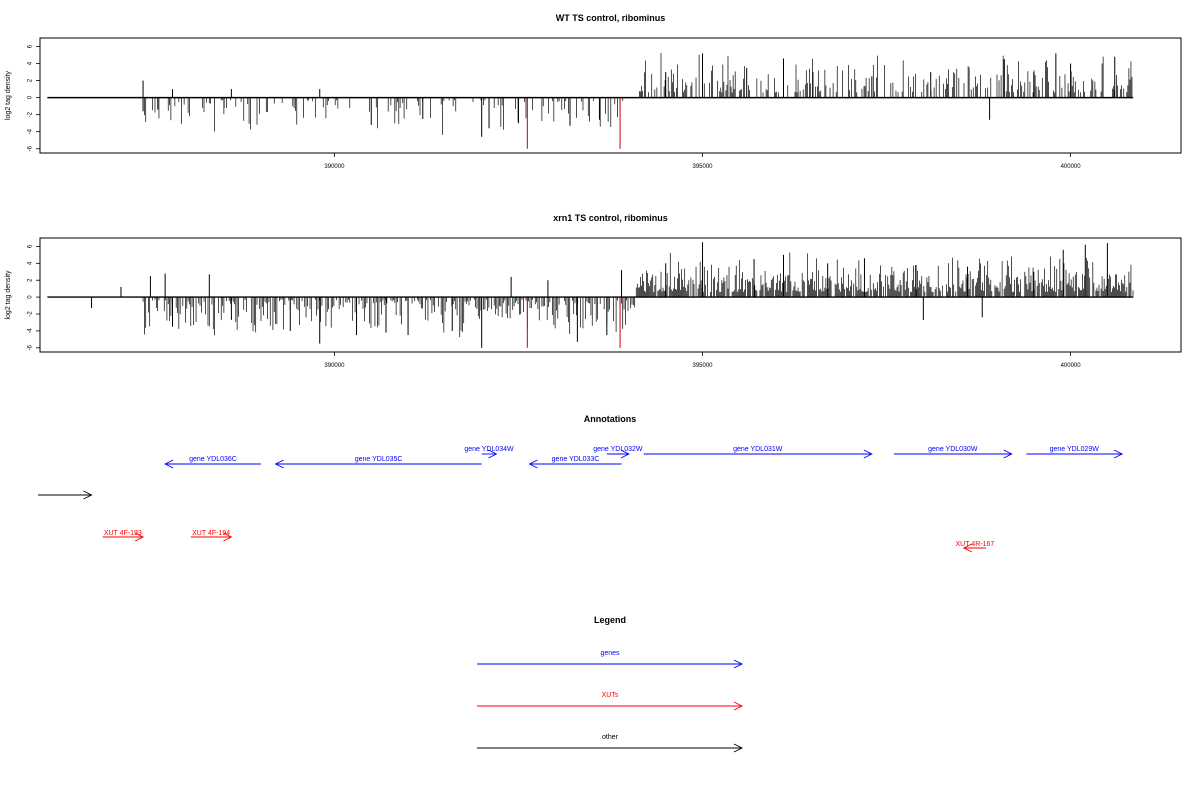 The height and width of the screenshot is (800, 1200). Describe the element at coordinates (88, 495) in the screenshot. I see `other-arrow-head` at that location.